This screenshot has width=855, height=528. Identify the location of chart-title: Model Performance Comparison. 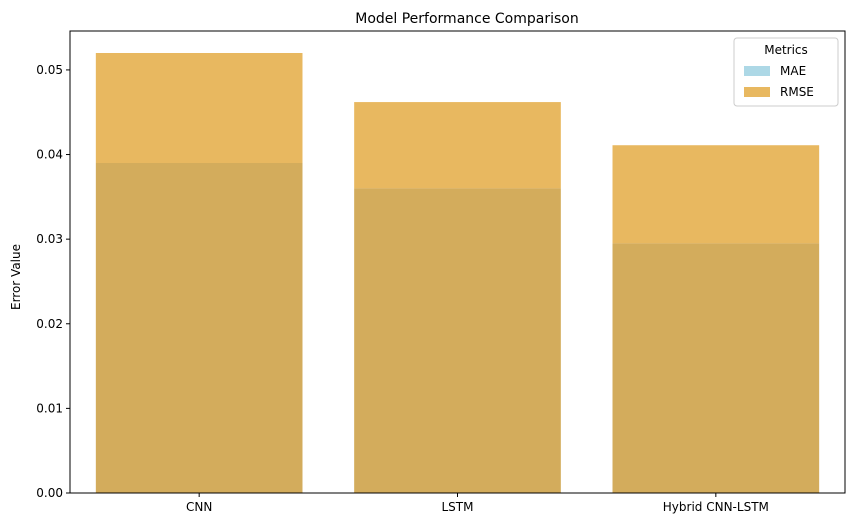
(466, 19).